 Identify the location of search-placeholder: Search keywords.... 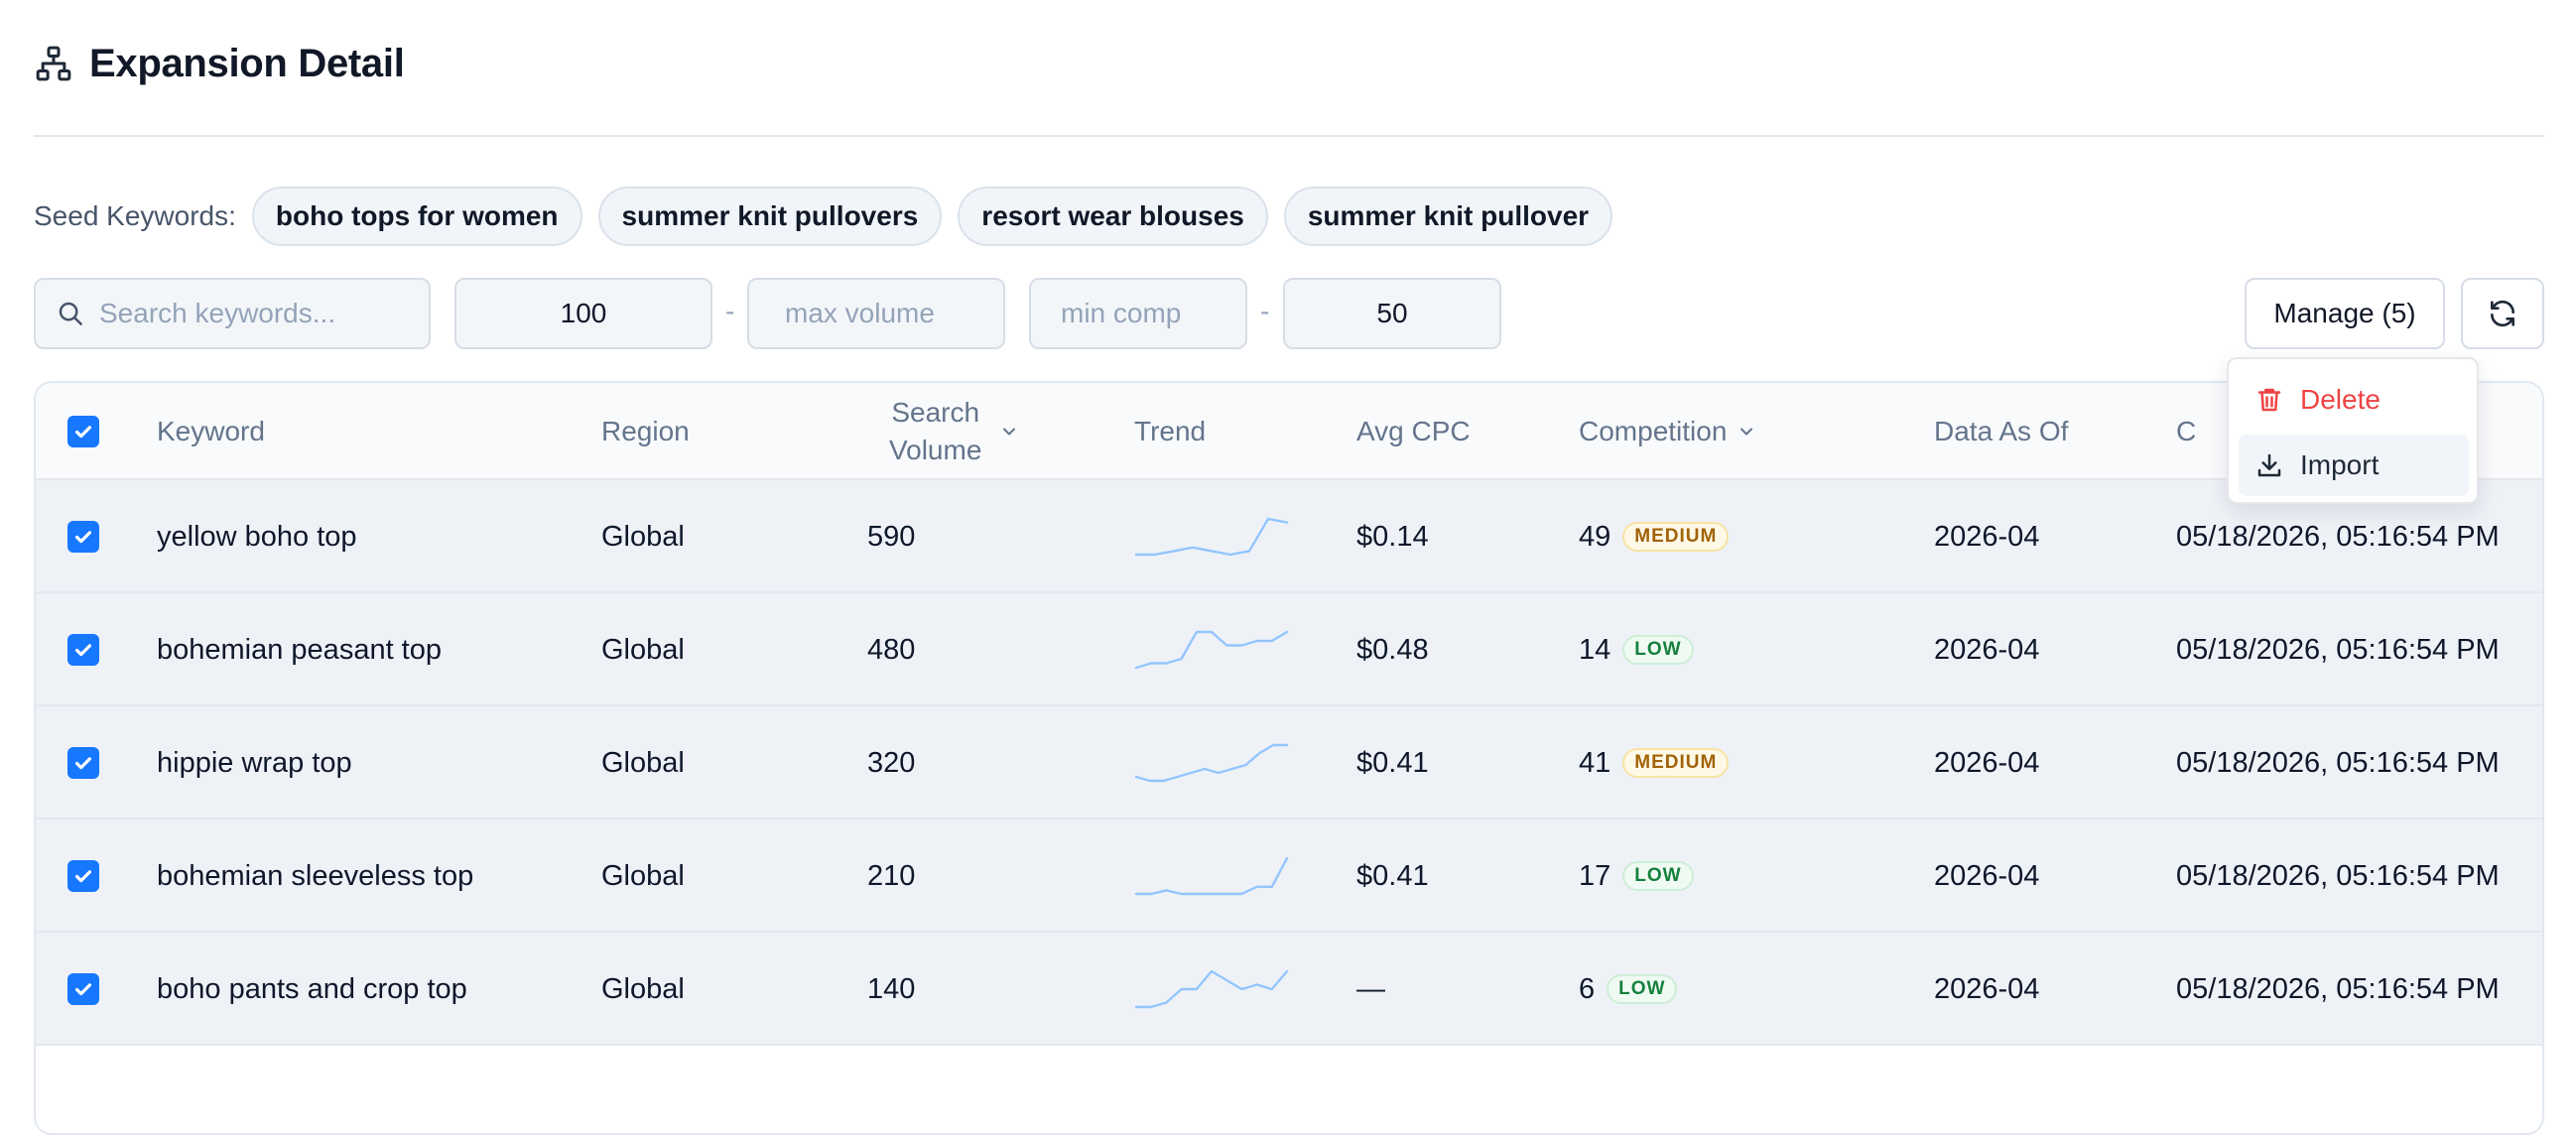
(218, 313).